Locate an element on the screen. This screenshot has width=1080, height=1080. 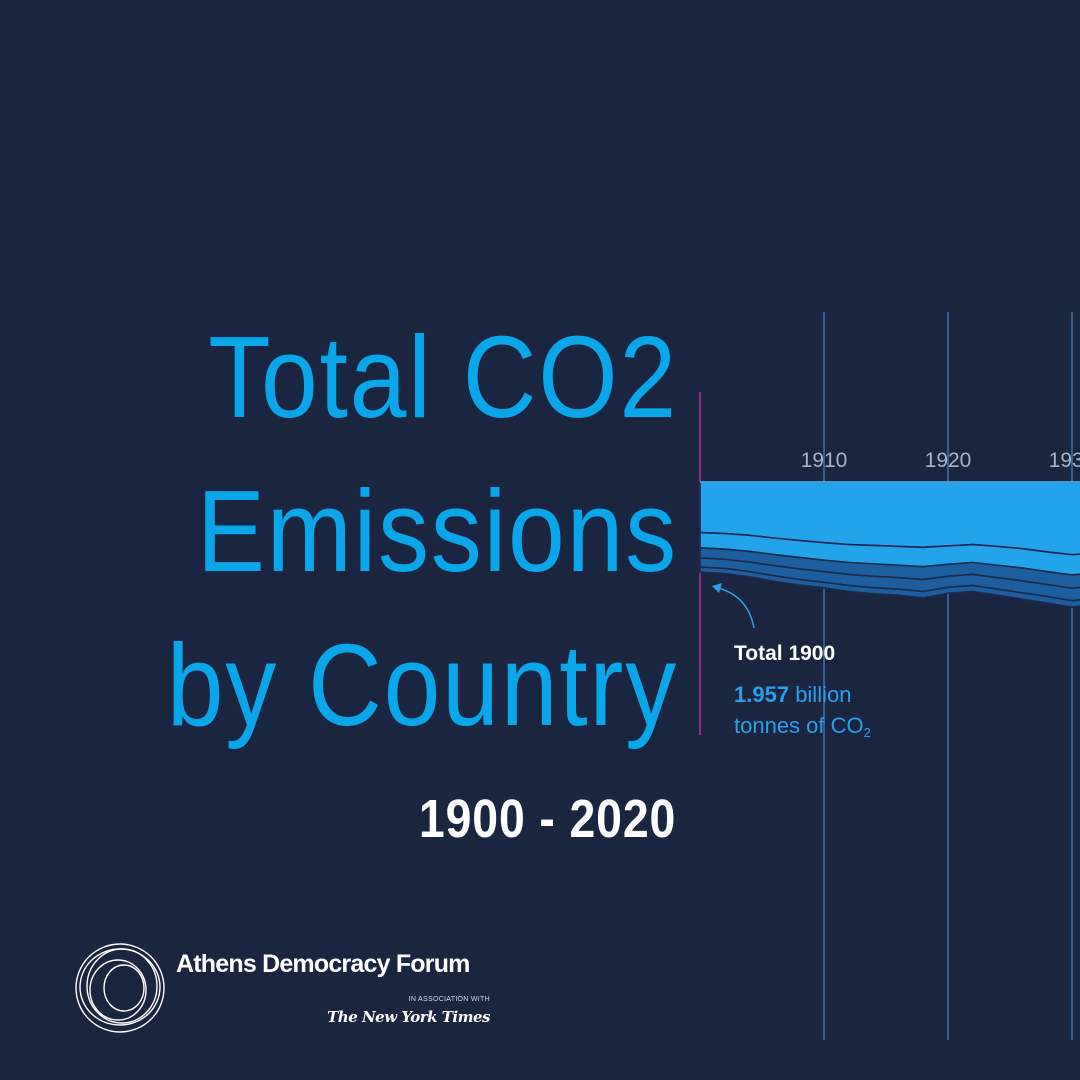
x-tick-1930: 1930 is located at coordinates (1064, 460).